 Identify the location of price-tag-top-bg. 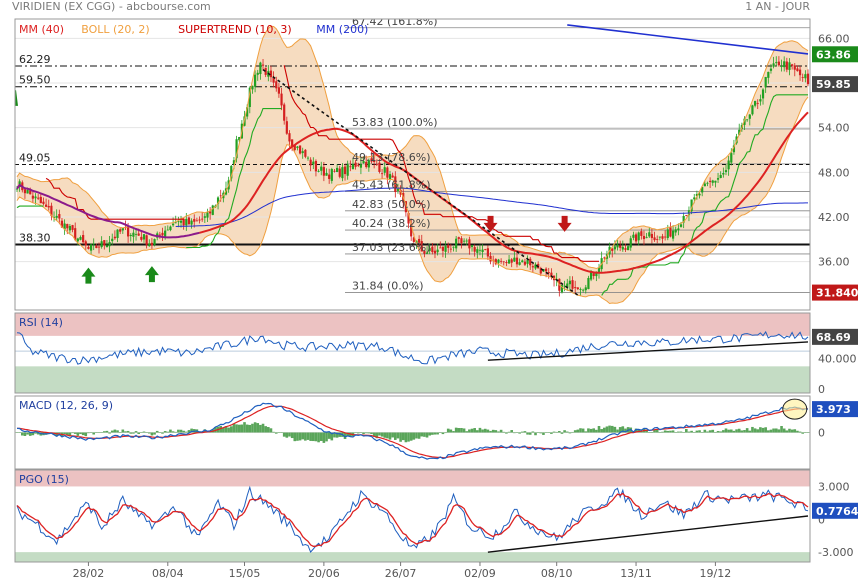
(835, 54).